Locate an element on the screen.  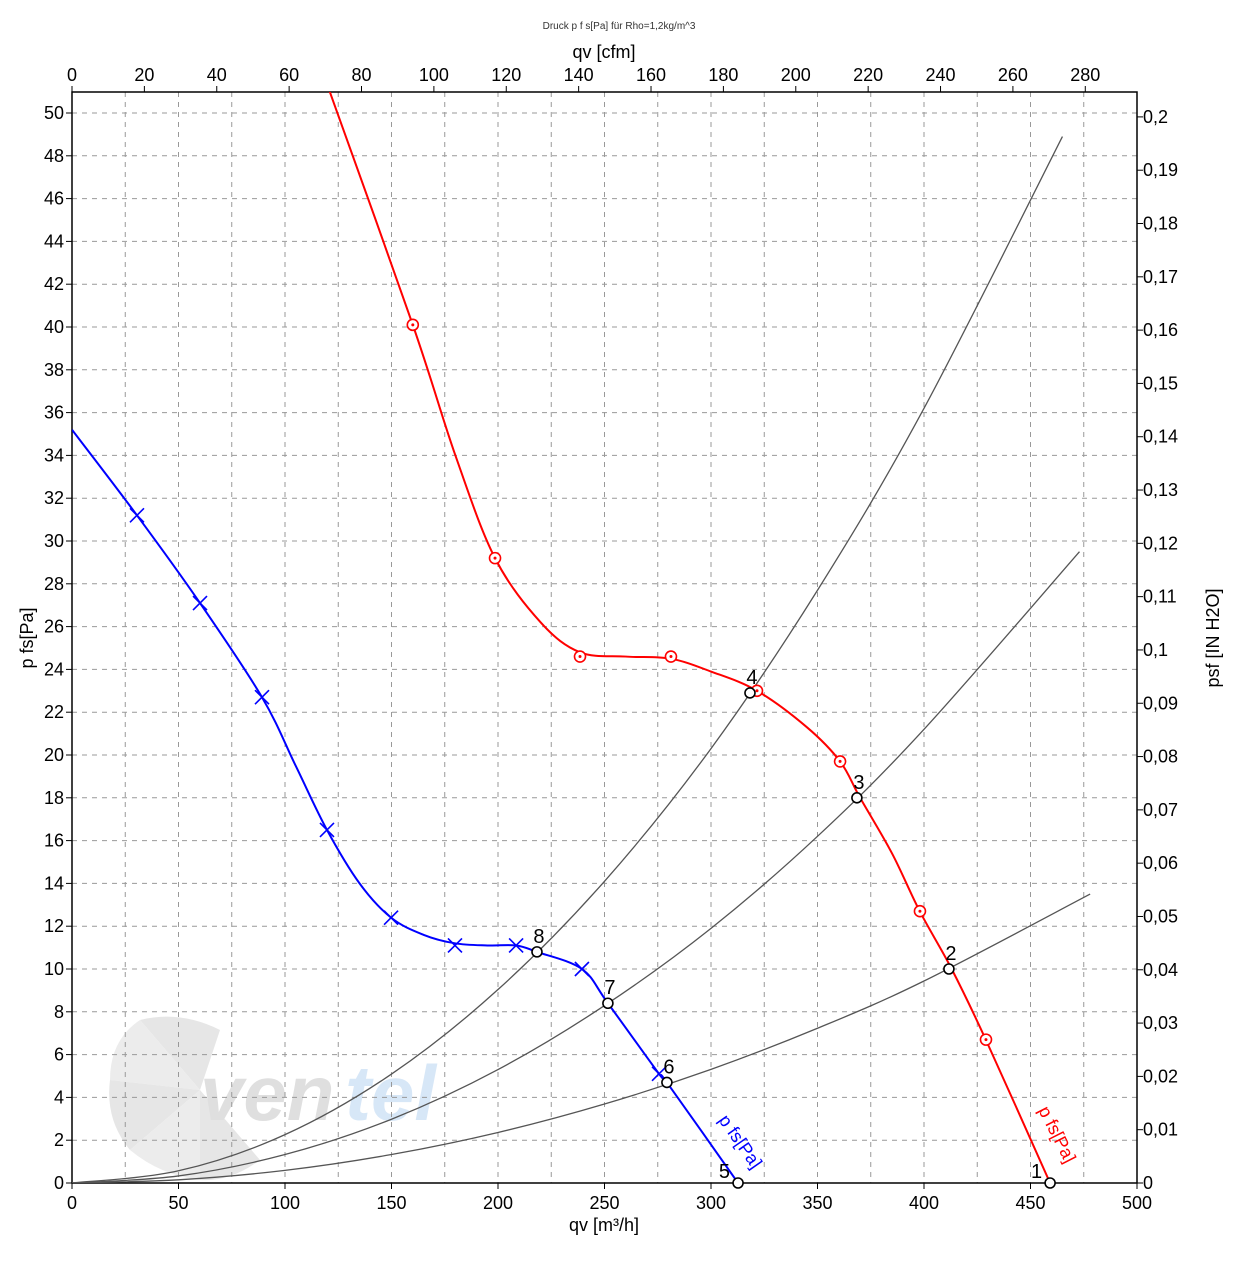
y-tick-label: 8 is located at coordinates (59, 1012).